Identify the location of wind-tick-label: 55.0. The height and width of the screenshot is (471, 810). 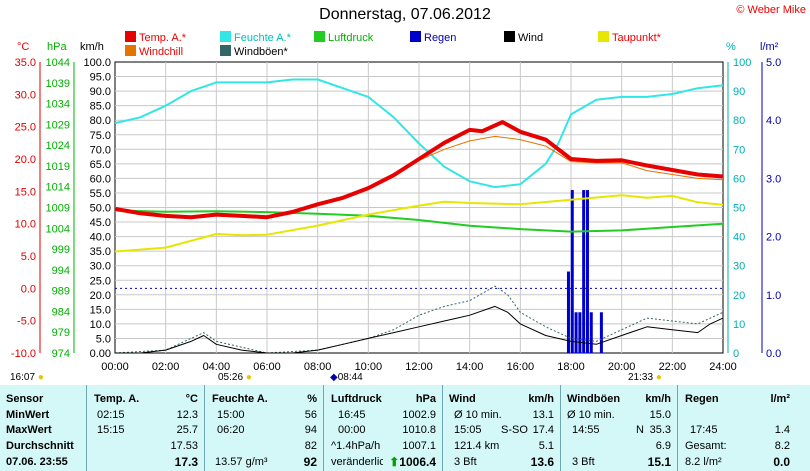
(100, 194).